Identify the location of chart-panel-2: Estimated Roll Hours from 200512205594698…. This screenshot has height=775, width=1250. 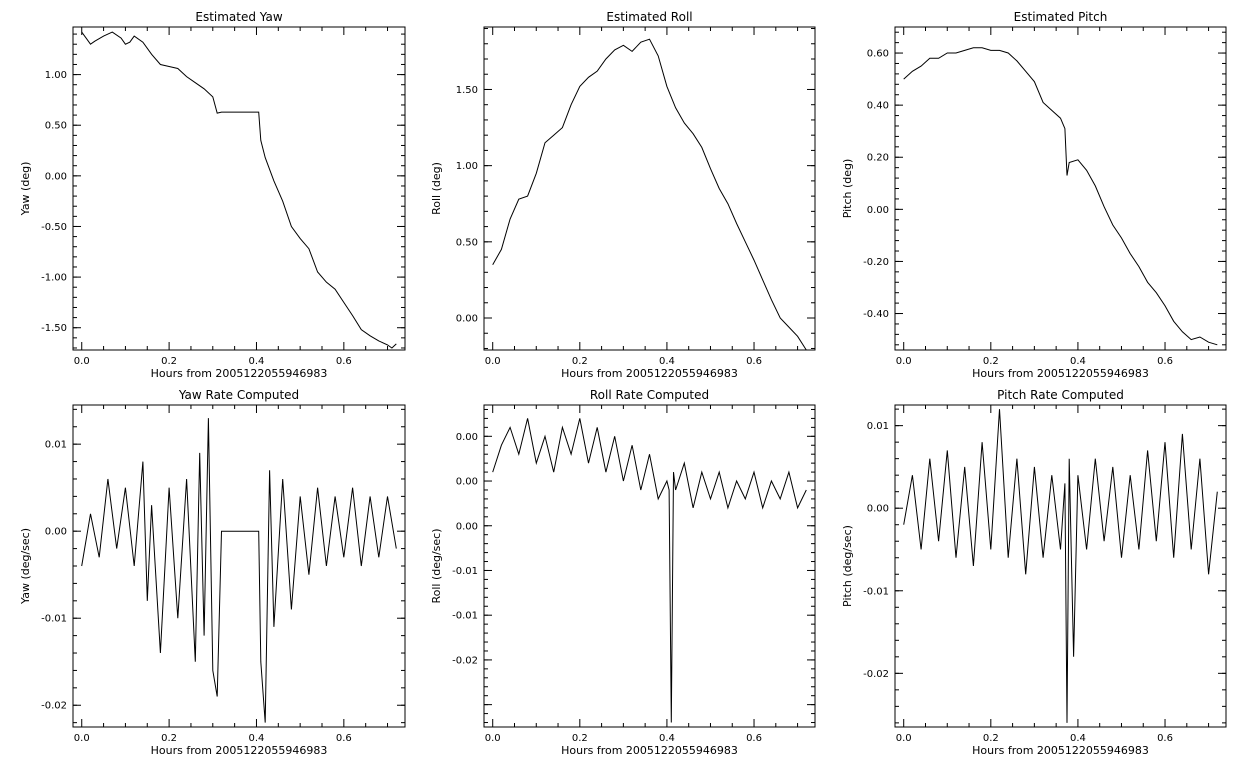
(623, 195).